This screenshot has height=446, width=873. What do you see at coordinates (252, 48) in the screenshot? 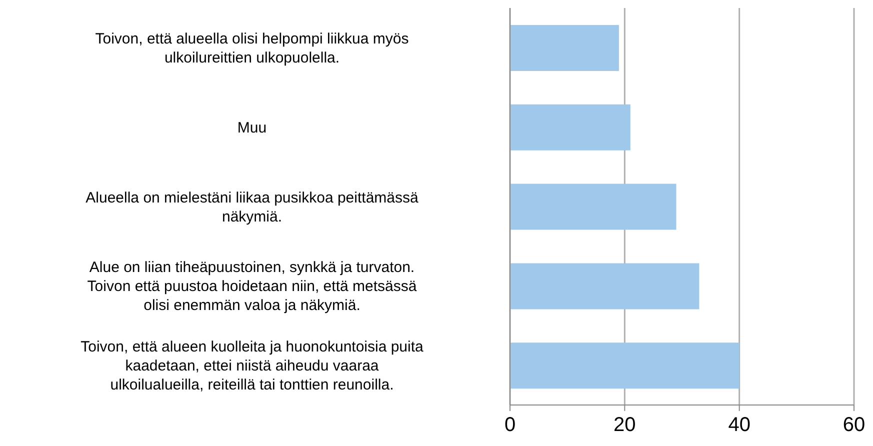
I see `y-tick-label: Toivon, että alueella olisi helpompi liikkua myös ulkoilureittien ulkopuolella.` at bounding box center [252, 48].